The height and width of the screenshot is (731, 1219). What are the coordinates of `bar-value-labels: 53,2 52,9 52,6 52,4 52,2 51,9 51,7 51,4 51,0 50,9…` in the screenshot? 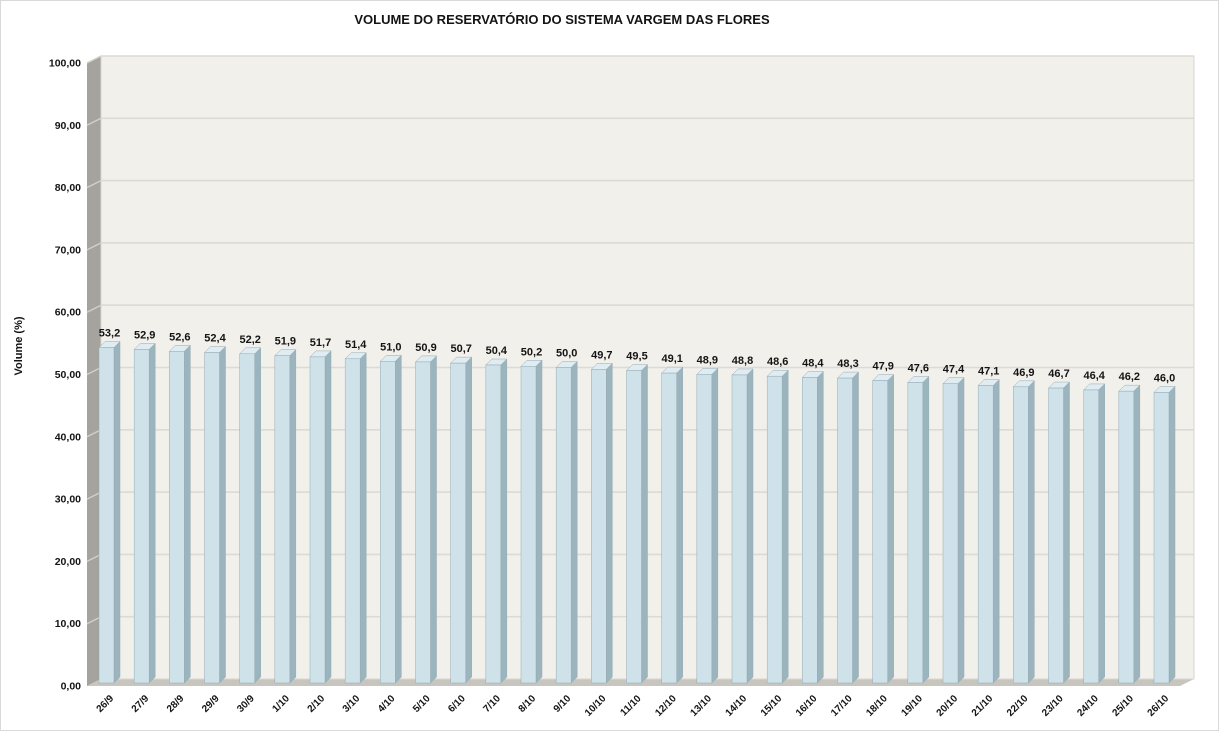 It's located at (637, 356).